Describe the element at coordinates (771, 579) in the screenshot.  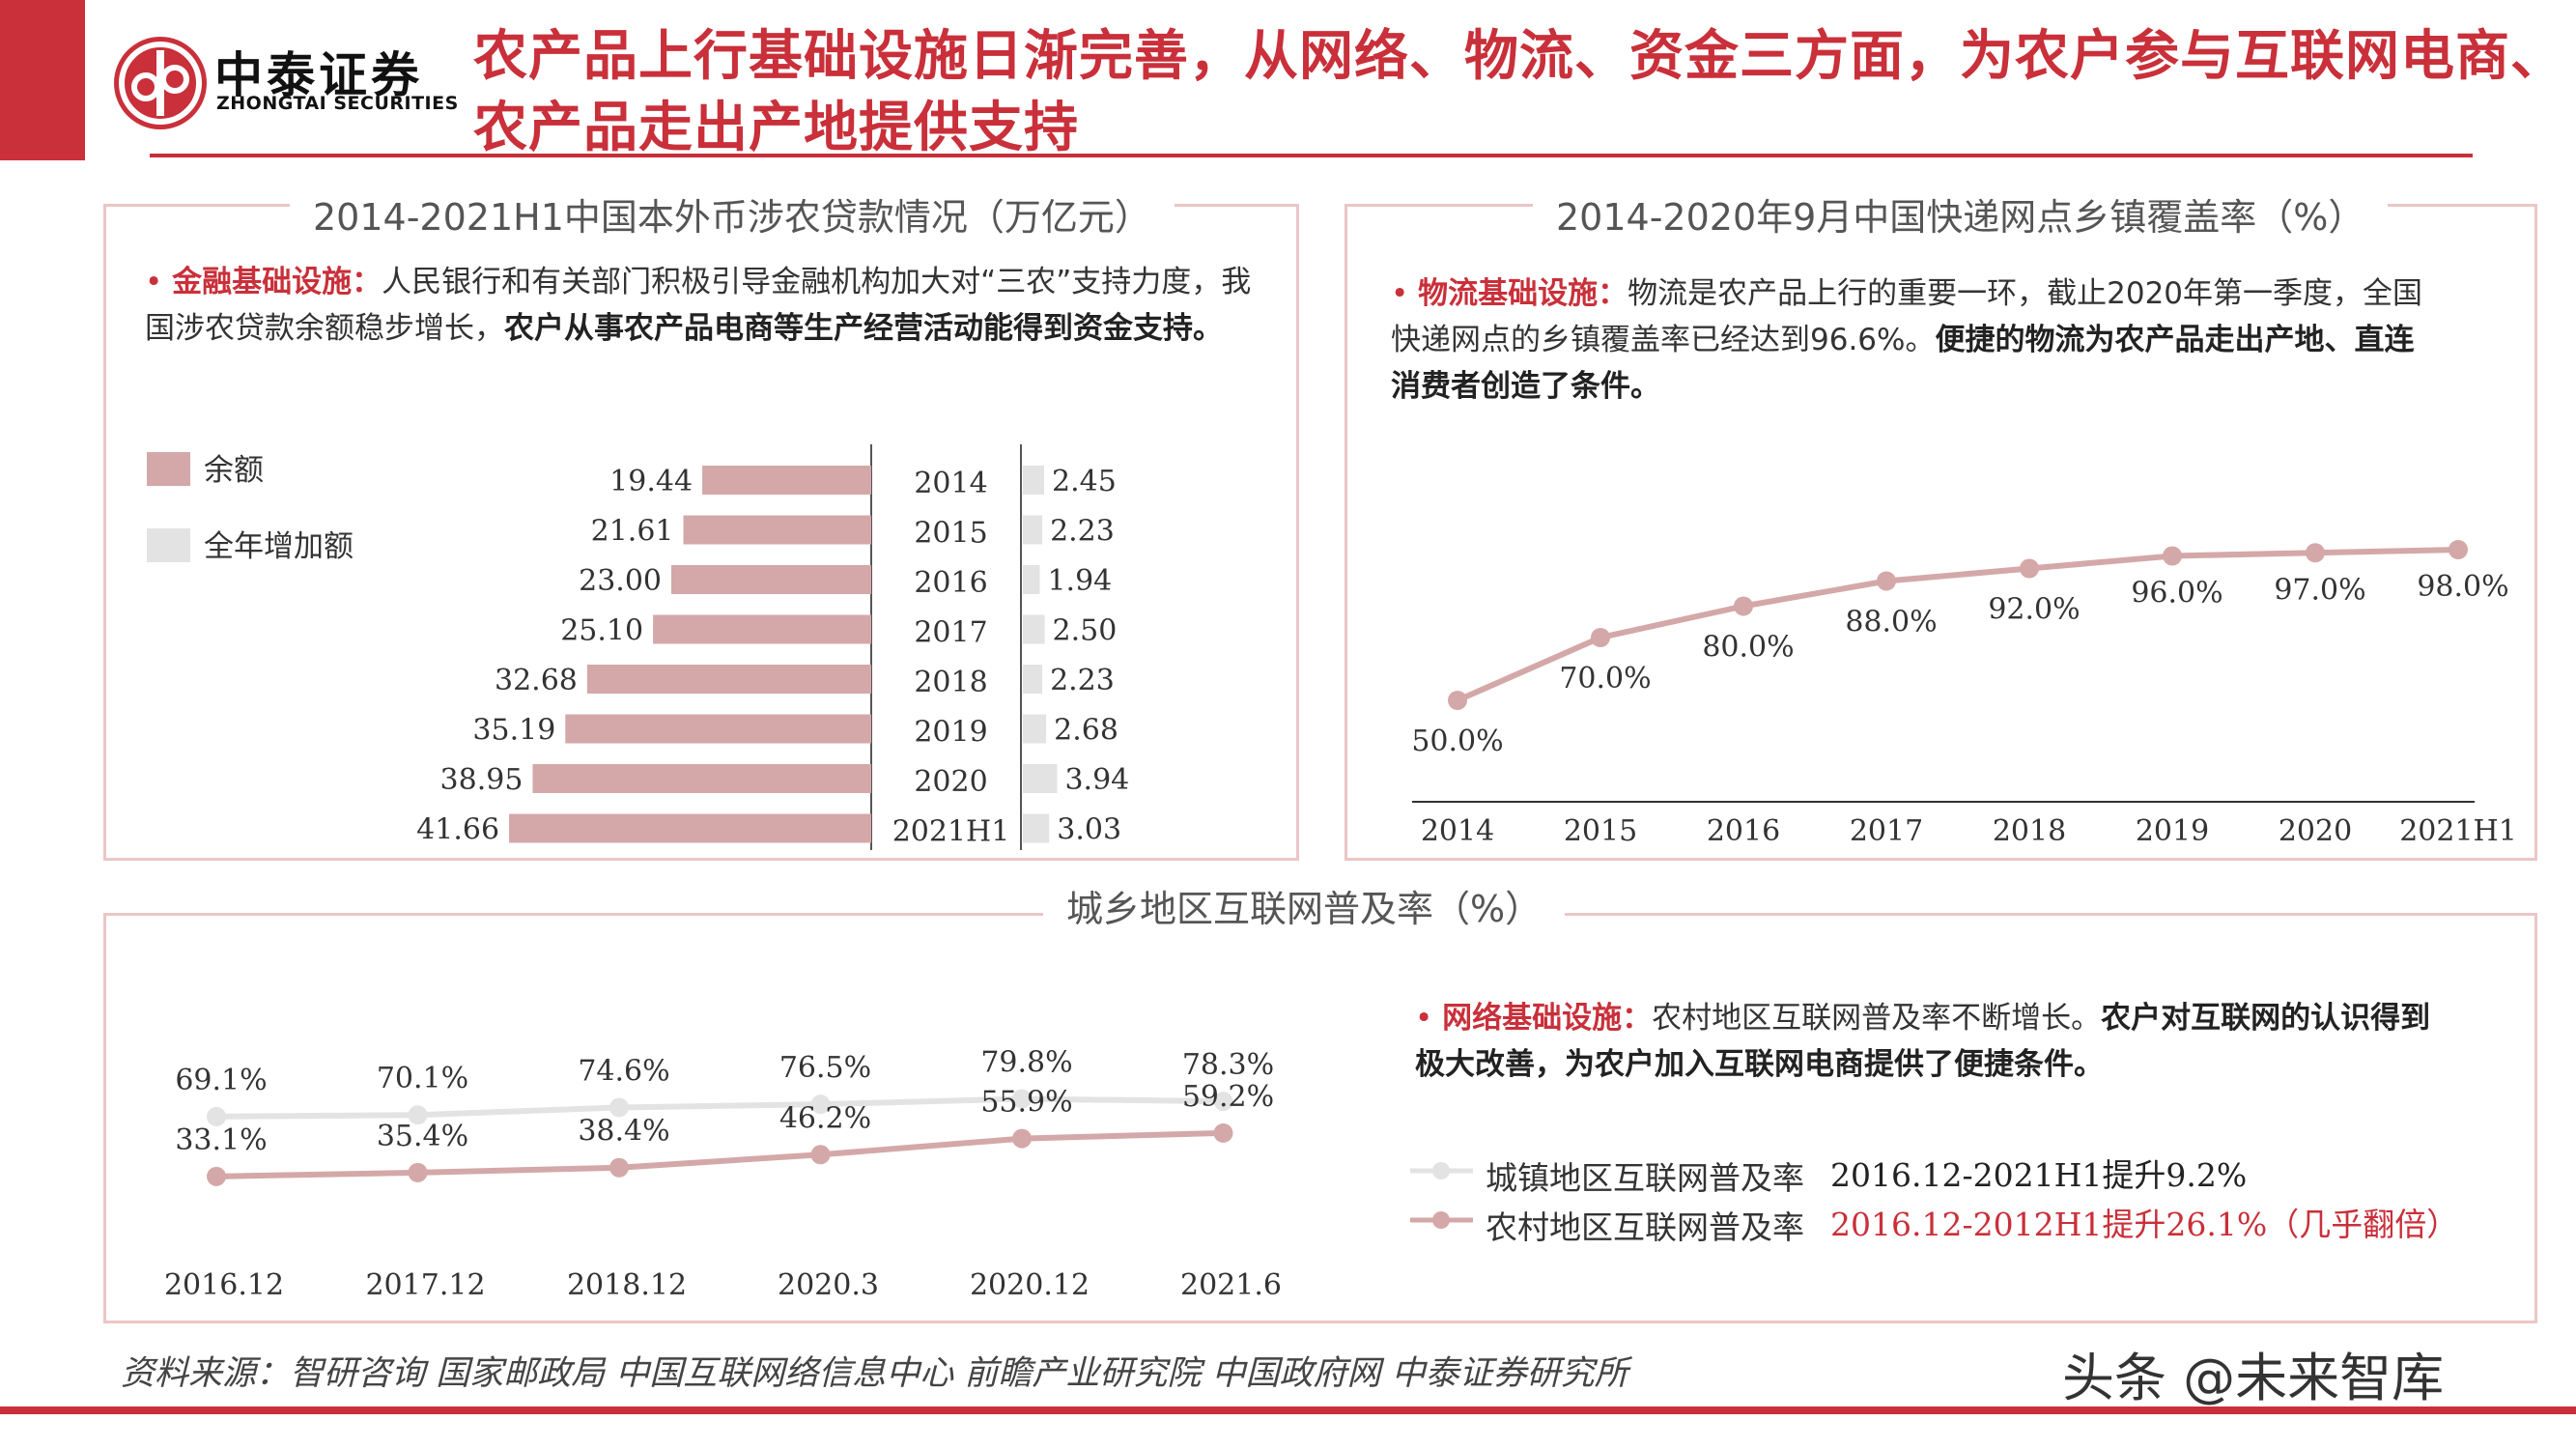
I see `bar-balance-2016` at that location.